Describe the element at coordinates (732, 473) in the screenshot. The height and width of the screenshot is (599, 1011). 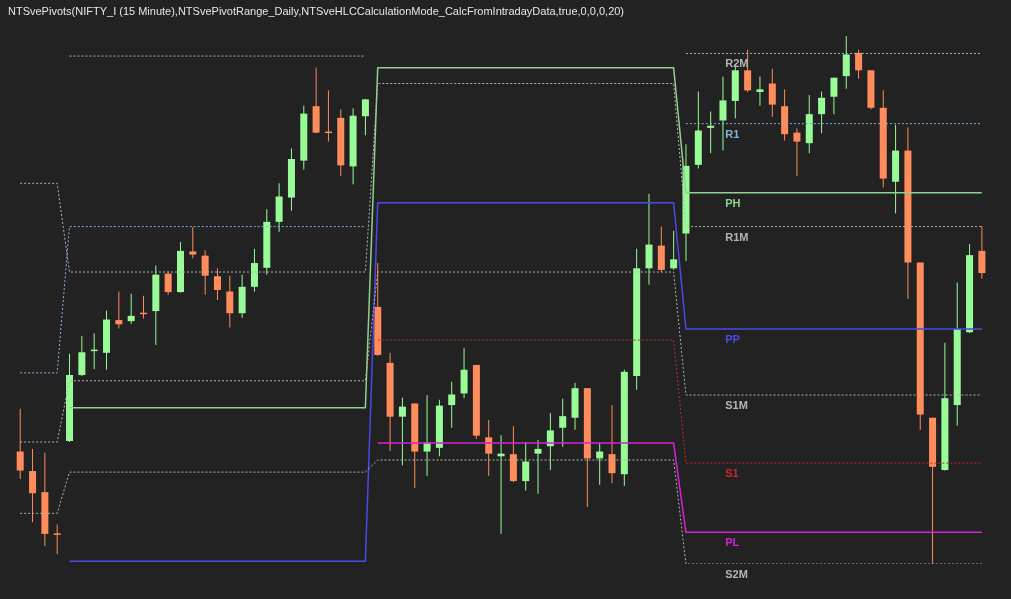
I see `series-label: S1` at that location.